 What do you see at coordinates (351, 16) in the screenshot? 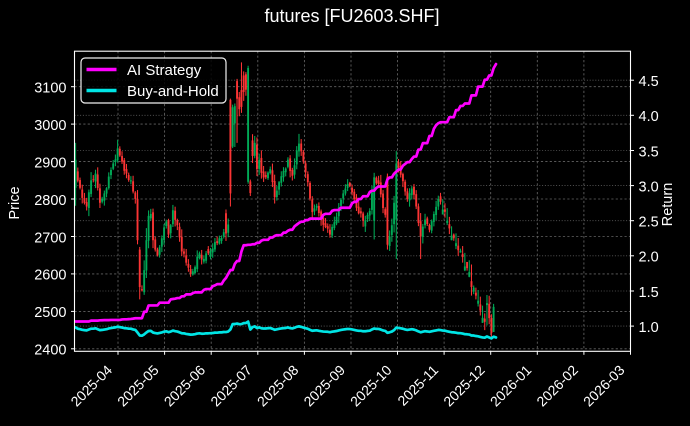
I see `svg-text: futures [FU2603.SHF]` at bounding box center [351, 16].